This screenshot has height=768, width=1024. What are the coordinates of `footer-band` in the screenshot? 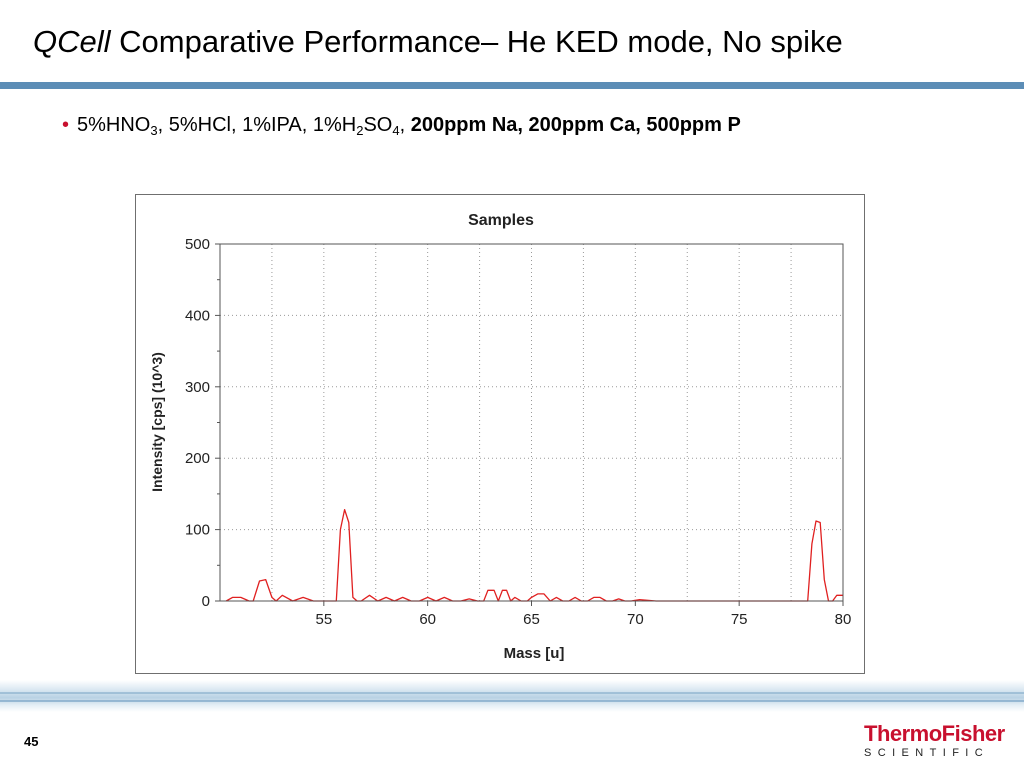 It's located at (512, 696).